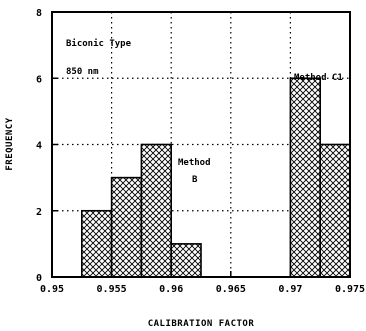 This screenshot has width=366, height=331. Describe the element at coordinates (10, 143) in the screenshot. I see `y-axis-label: FREQUENCY` at that location.